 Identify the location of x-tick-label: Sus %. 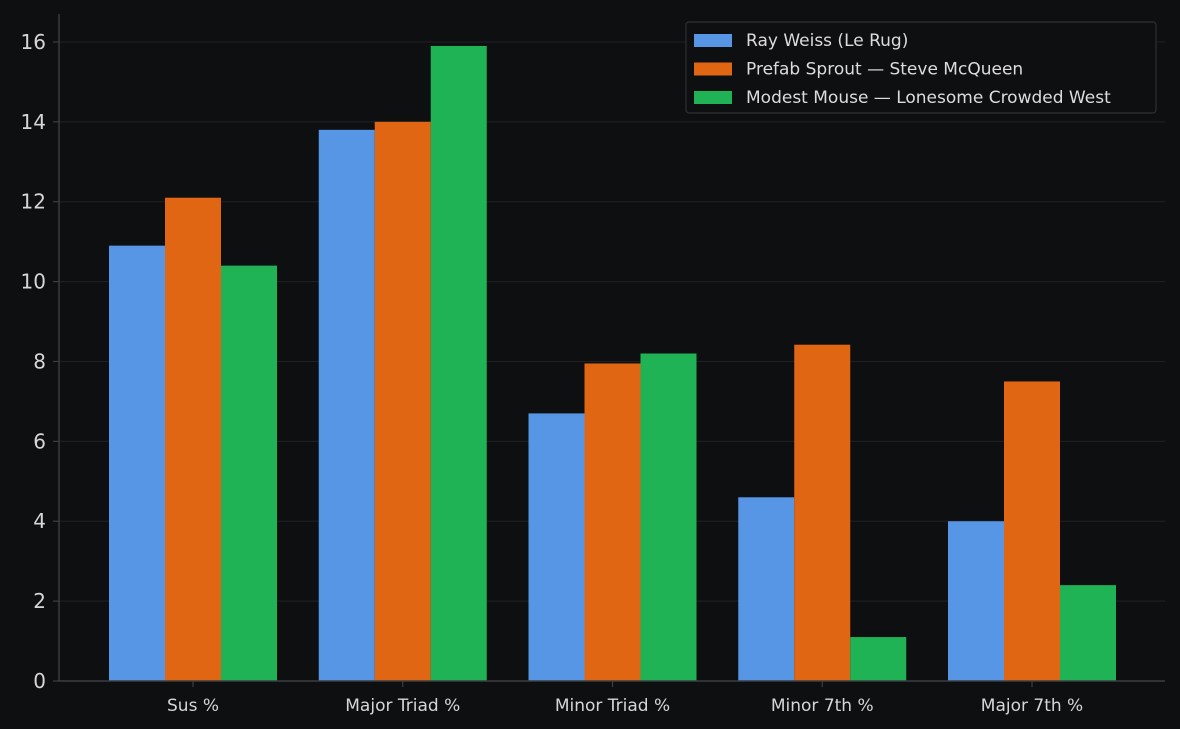
(193, 706).